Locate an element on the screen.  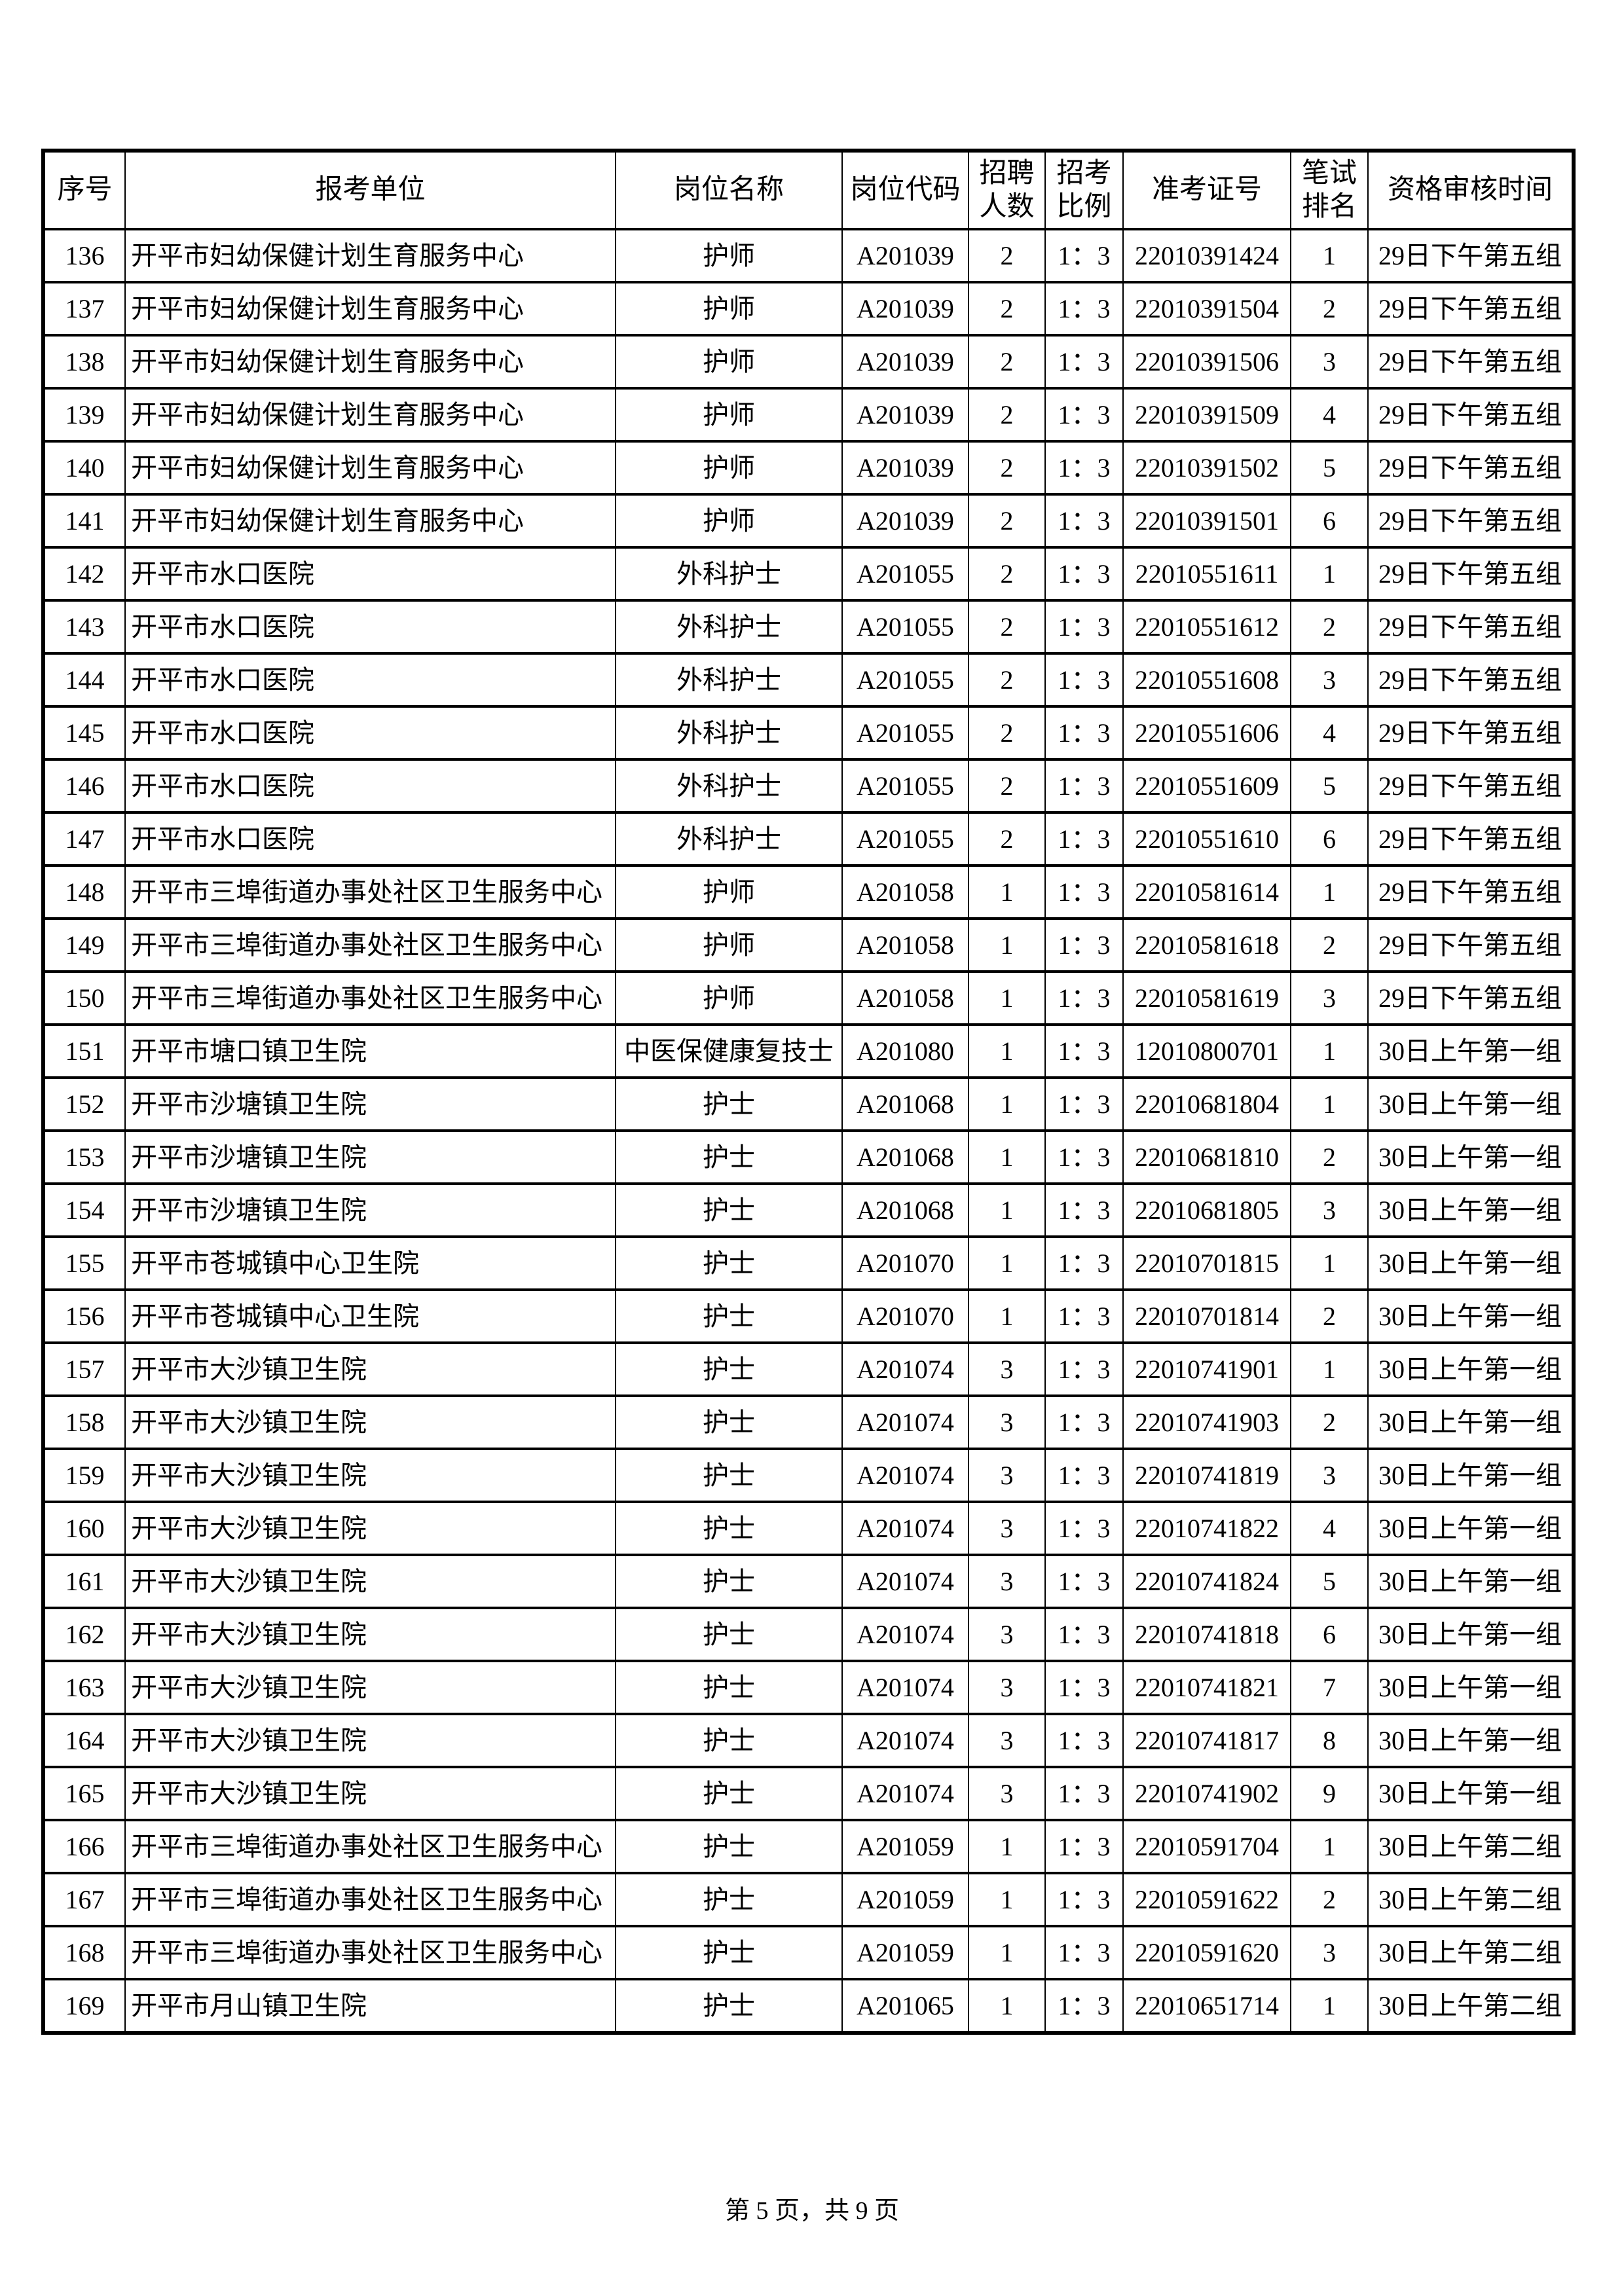
cell-unit: 开平市三埠街道办事处社区卫生服务中心 is located at coordinates (370, 1846).